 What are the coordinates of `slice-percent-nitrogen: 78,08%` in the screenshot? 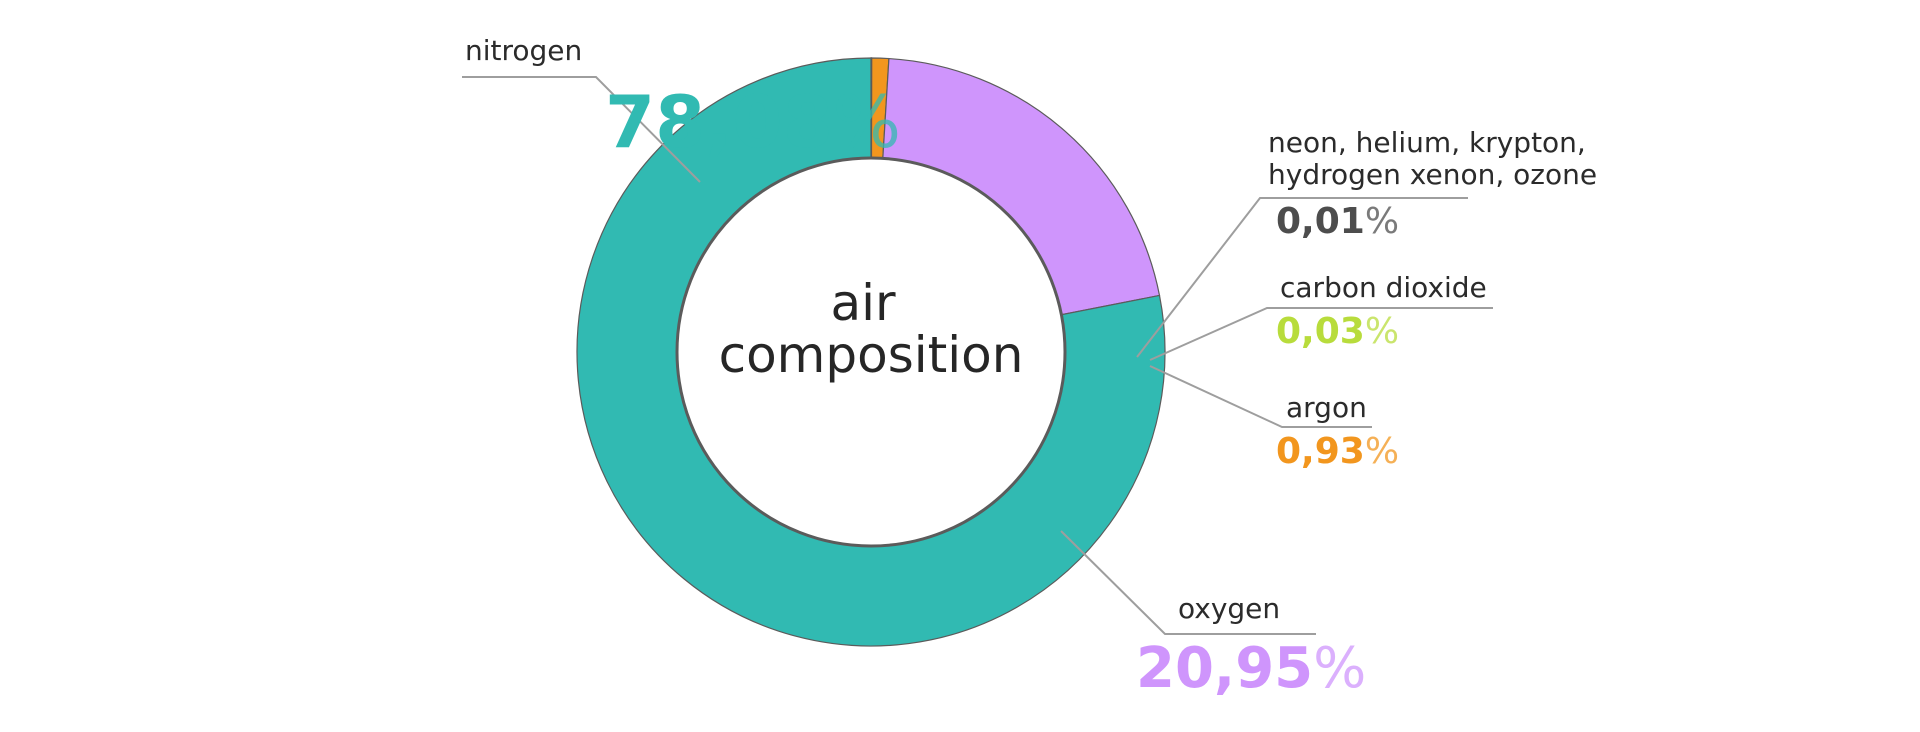 It's located at (753, 122).